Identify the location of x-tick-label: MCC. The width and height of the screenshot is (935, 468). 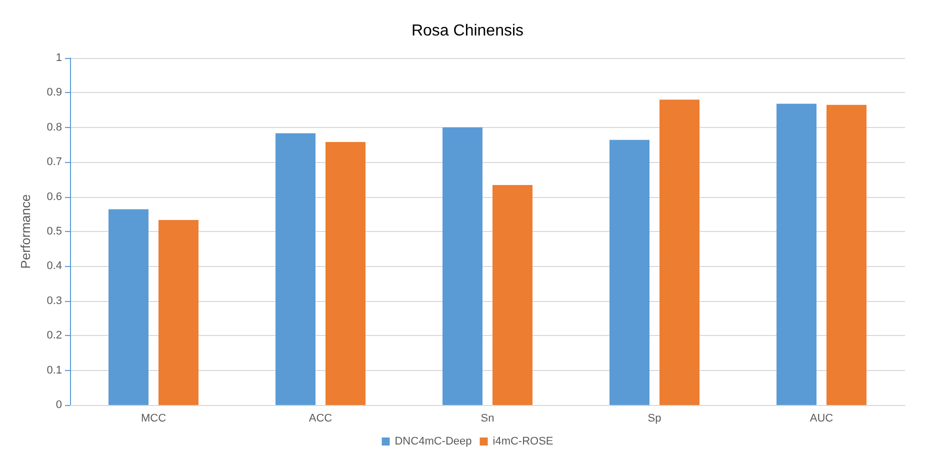
(153, 418).